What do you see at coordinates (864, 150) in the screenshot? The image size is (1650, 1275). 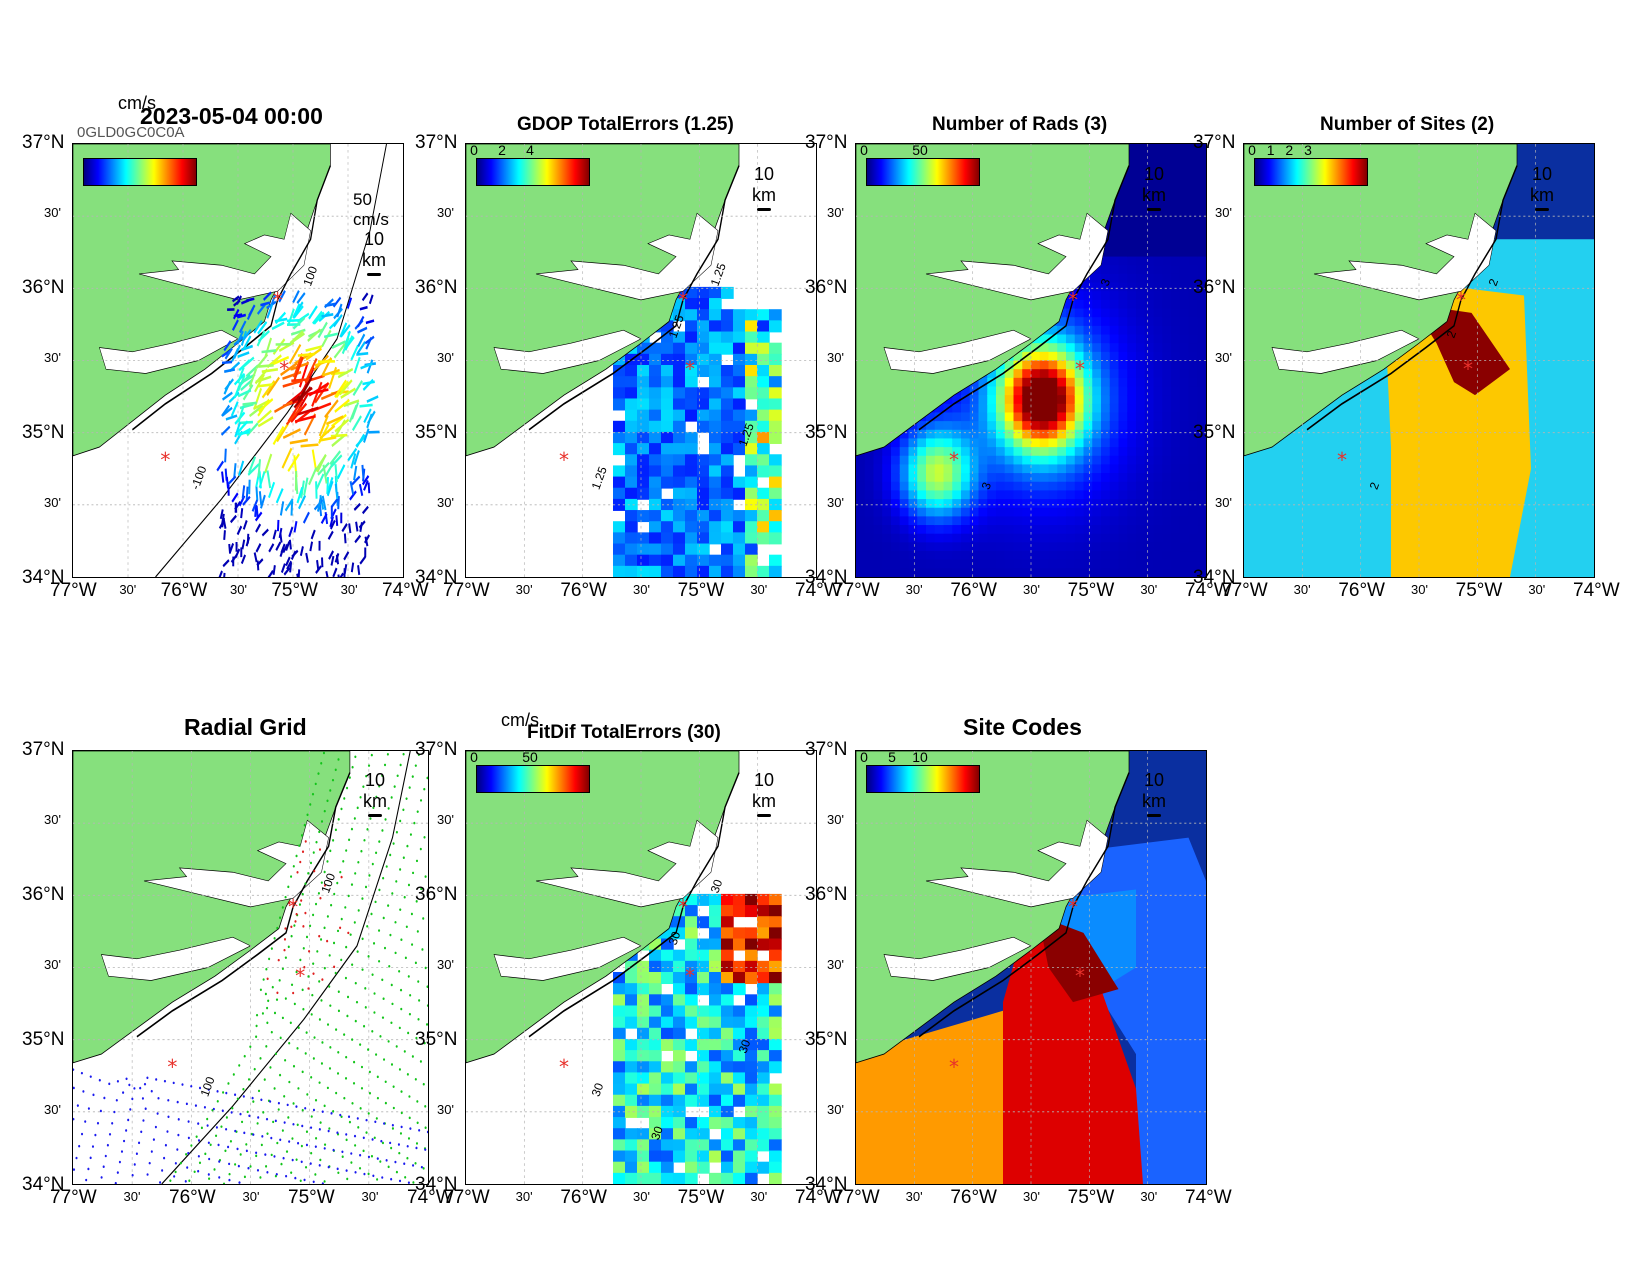 I see `colorbar-tick-label: 0` at bounding box center [864, 150].